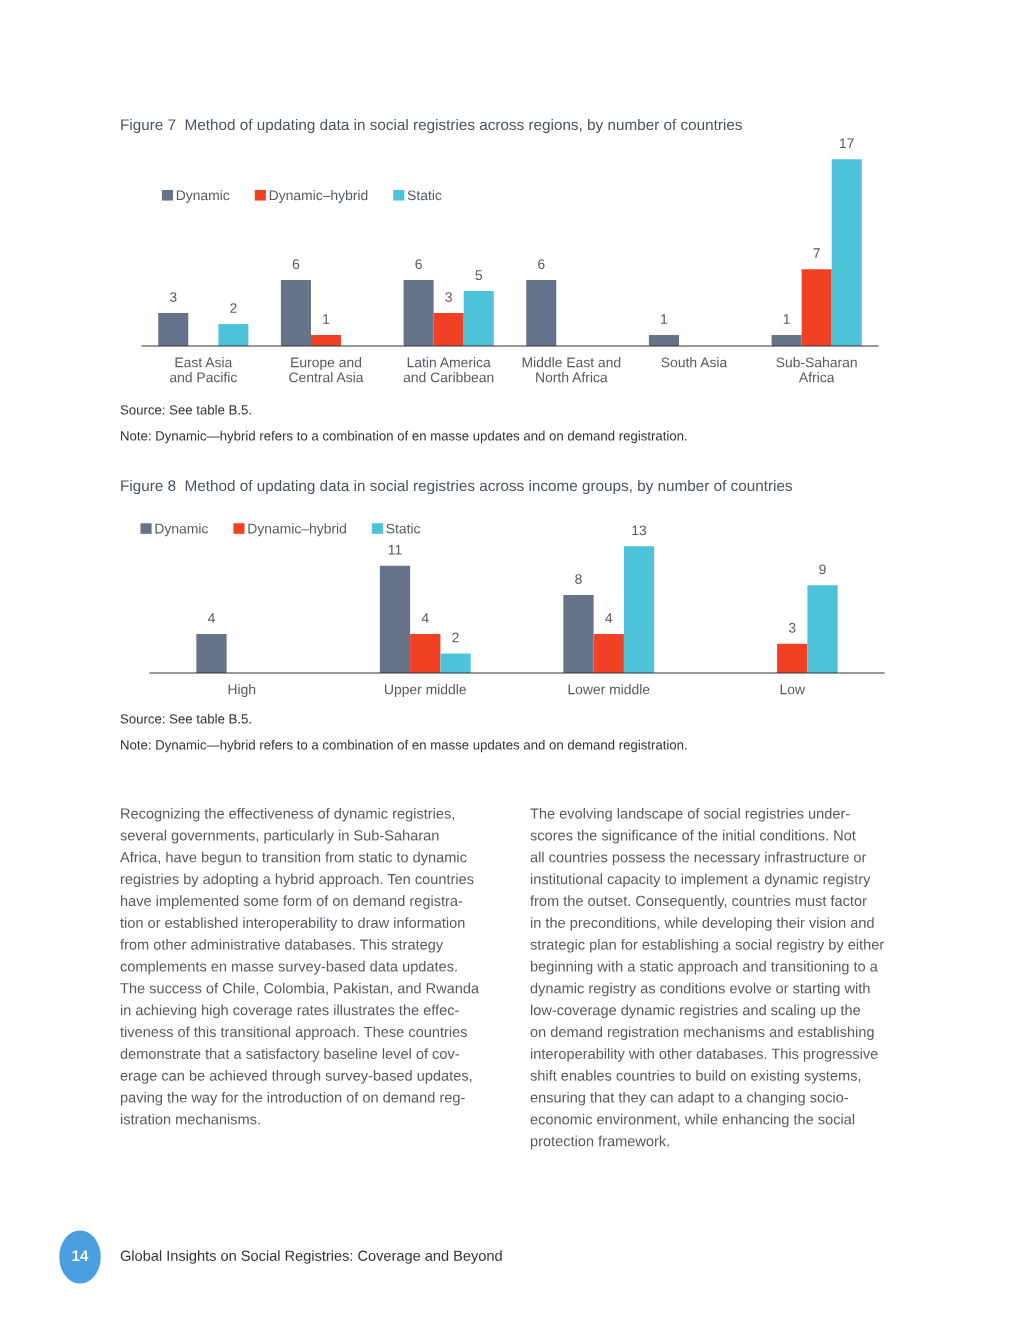 The height and width of the screenshot is (1320, 1020). What do you see at coordinates (431, 126) in the screenshot?
I see `chart-title: Figure 7 Method of updating data in social registries across regions, by number of countries` at bounding box center [431, 126].